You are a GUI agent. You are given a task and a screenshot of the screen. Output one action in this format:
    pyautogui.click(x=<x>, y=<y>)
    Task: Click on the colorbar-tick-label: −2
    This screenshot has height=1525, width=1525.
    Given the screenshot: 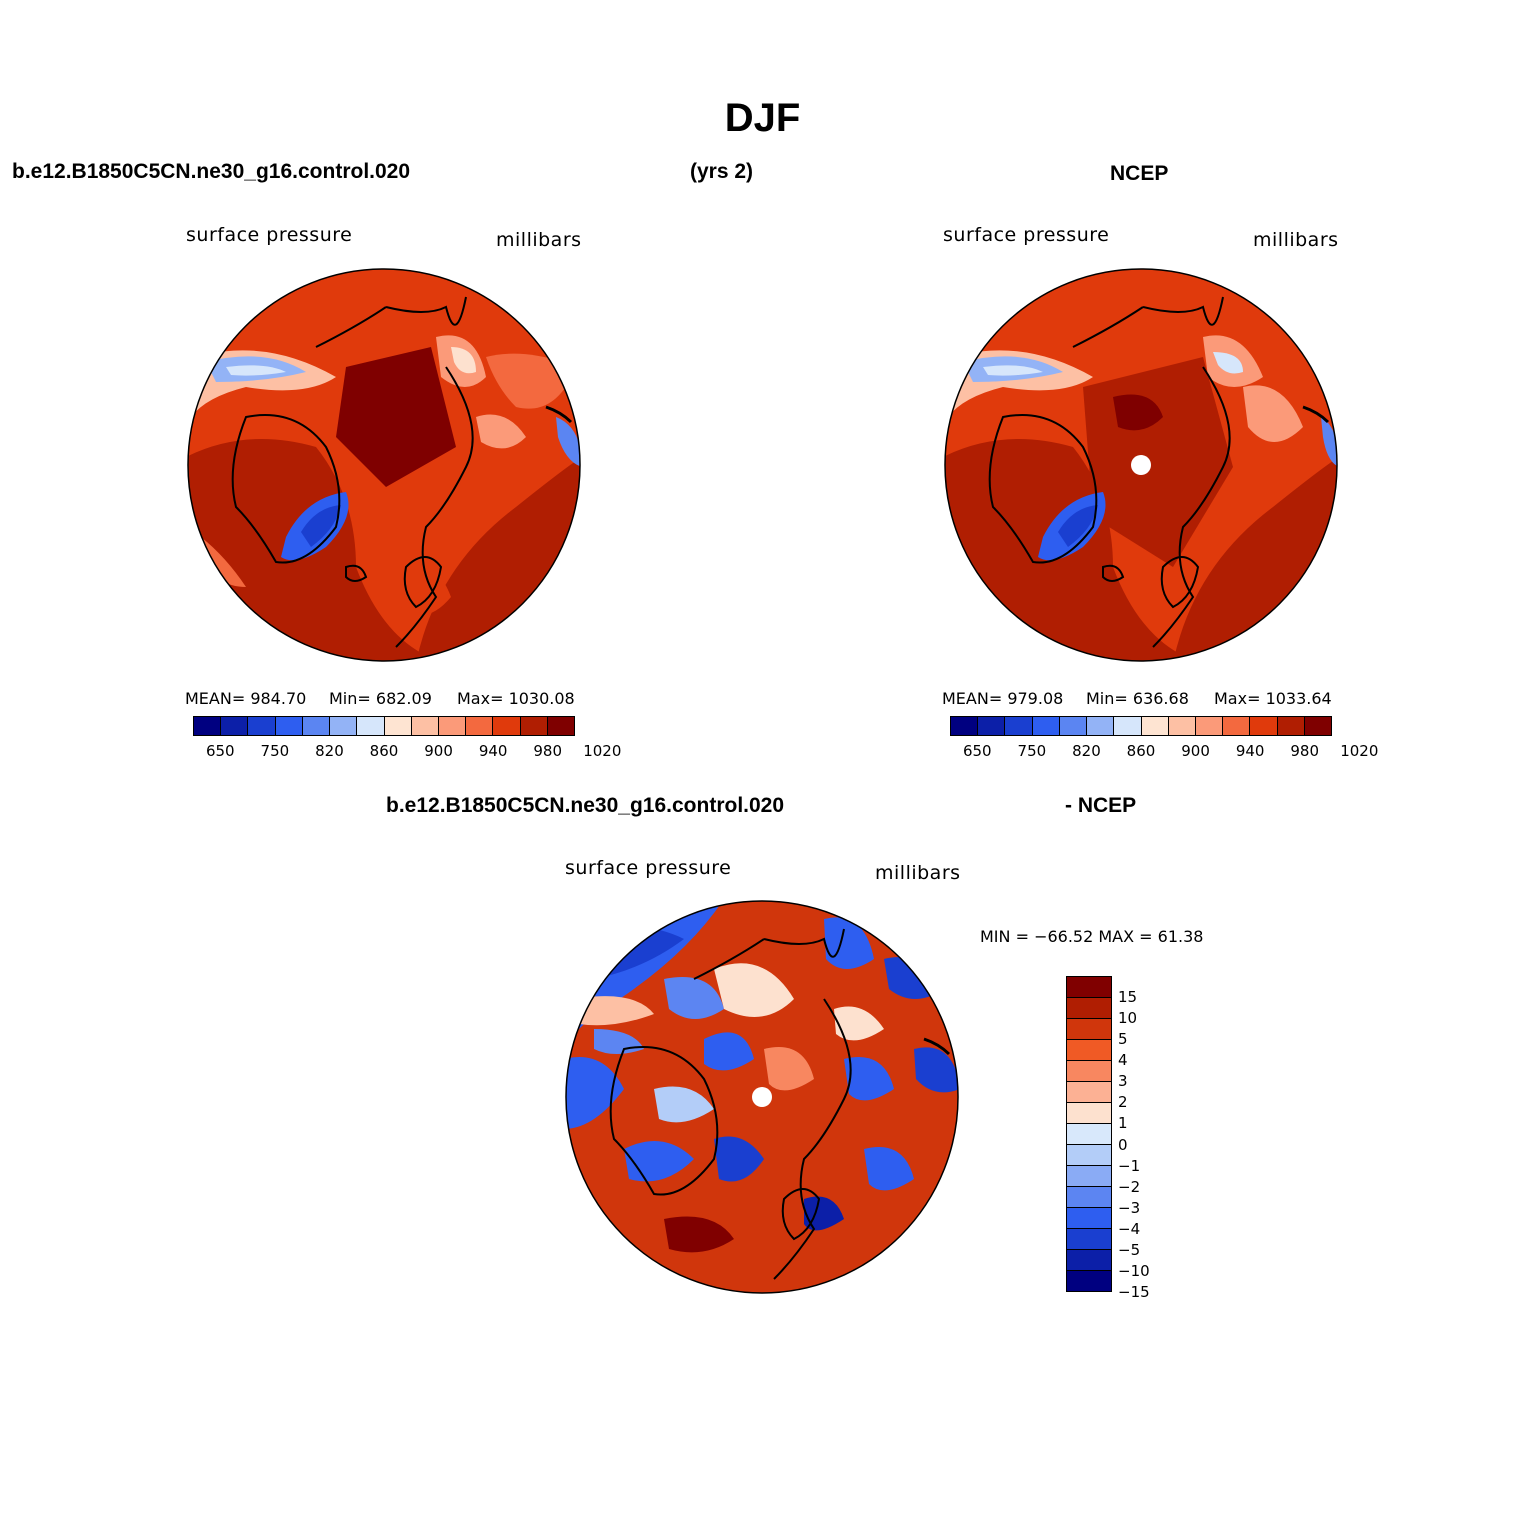 What is the action you would take?
    pyautogui.click(x=1129, y=1186)
    